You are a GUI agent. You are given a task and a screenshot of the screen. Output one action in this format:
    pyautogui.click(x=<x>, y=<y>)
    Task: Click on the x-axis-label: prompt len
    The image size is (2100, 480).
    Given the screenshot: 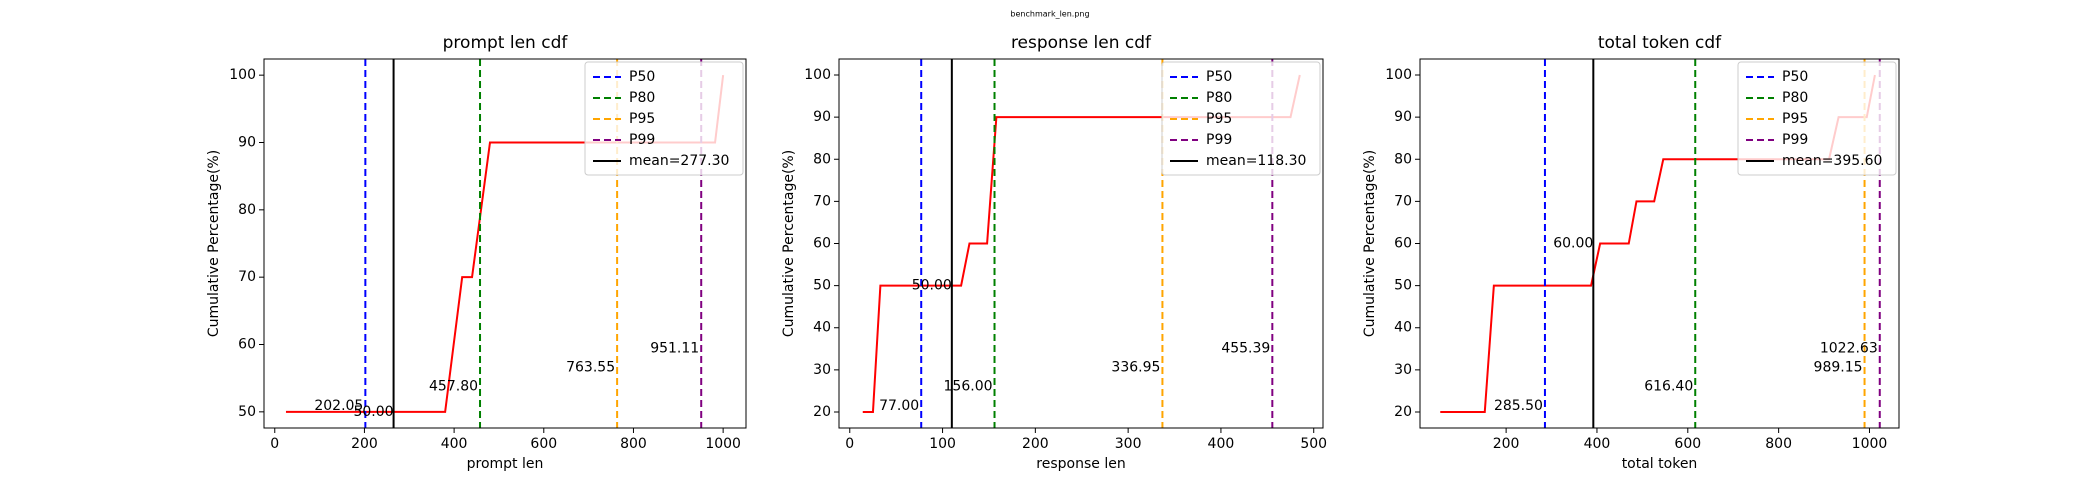 What is the action you would take?
    pyautogui.click(x=505, y=464)
    